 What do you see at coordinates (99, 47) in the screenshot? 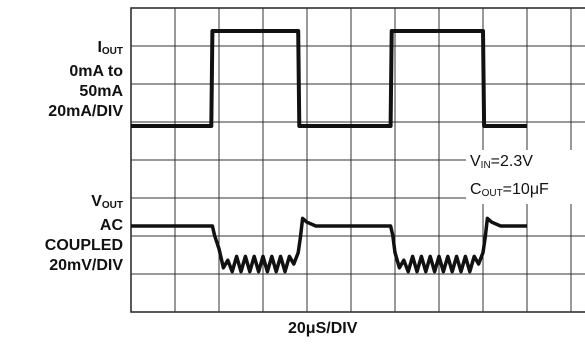
I see `iout-symbol: I` at bounding box center [99, 47].